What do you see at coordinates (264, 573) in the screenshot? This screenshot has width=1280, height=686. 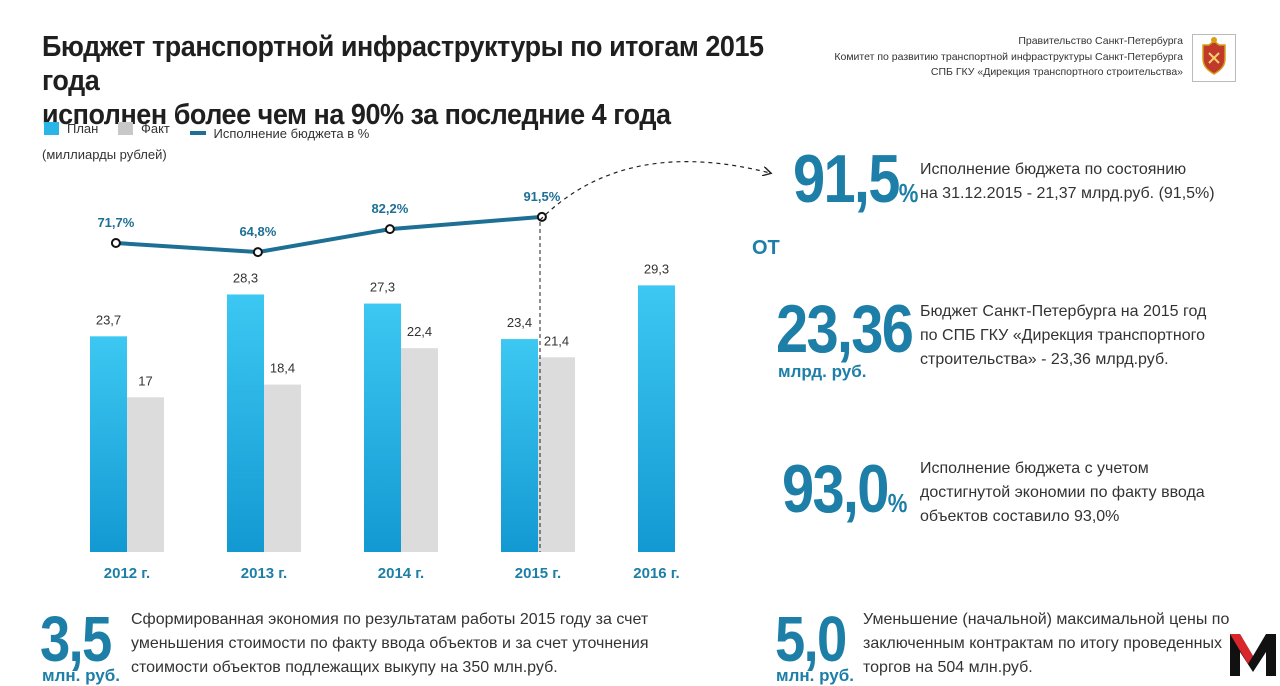 I see `x-tick-label: 2013 г.` at bounding box center [264, 573].